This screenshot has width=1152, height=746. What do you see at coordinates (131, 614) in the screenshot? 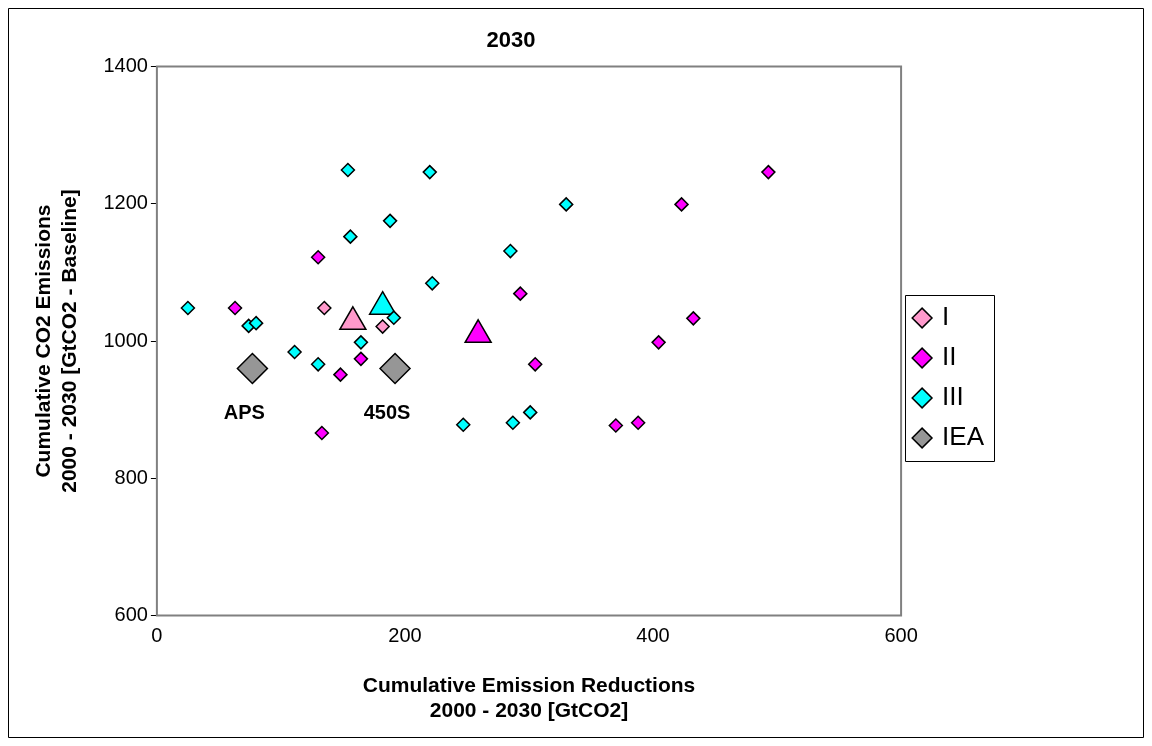
I see `y-tick-label: 600` at bounding box center [131, 614].